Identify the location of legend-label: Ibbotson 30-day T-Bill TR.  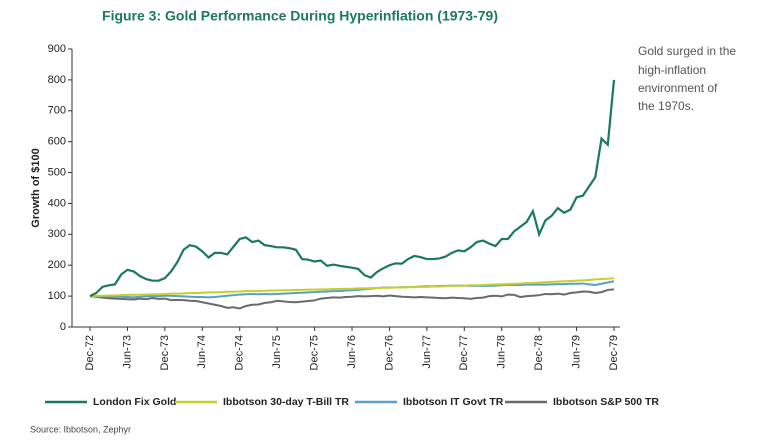
(286, 402).